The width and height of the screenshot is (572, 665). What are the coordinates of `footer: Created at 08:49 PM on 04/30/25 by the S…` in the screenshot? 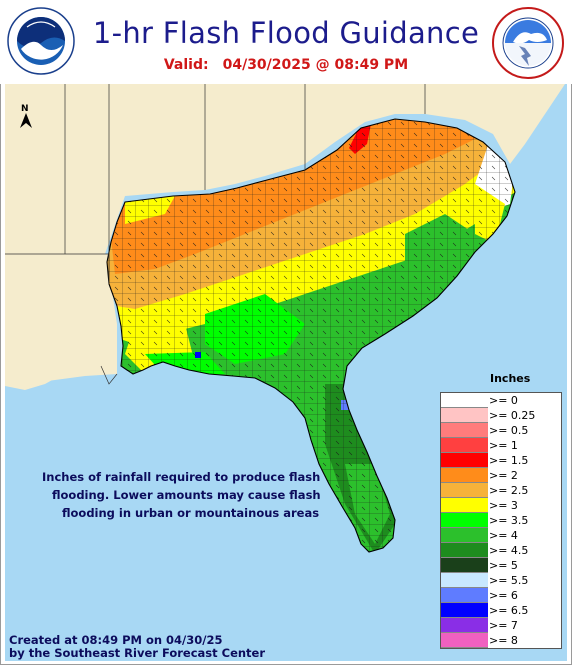 It's located at (137, 647).